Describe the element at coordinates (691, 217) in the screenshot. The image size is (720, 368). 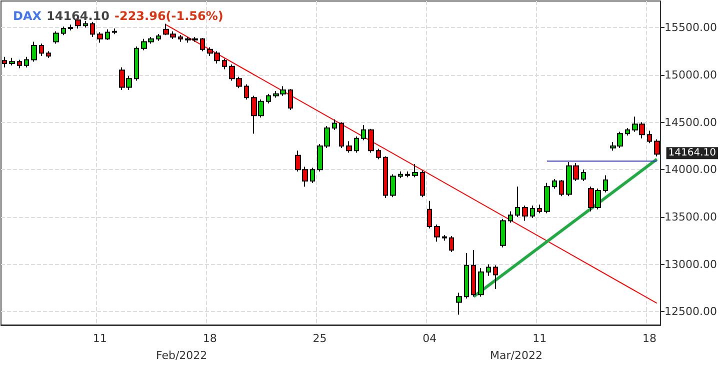
I see `y-tick-label: 13500.00` at that location.